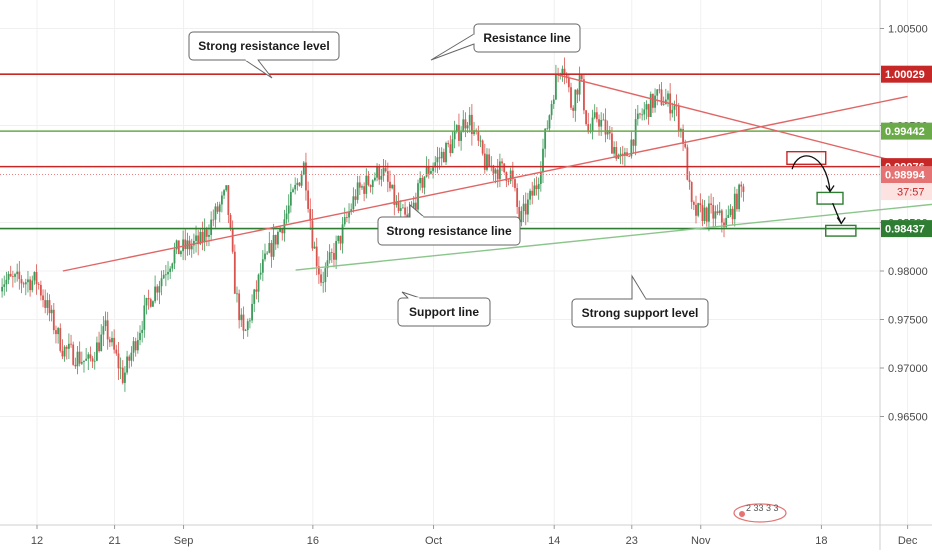  I want to click on price-tag: 0.98994, so click(906, 175).